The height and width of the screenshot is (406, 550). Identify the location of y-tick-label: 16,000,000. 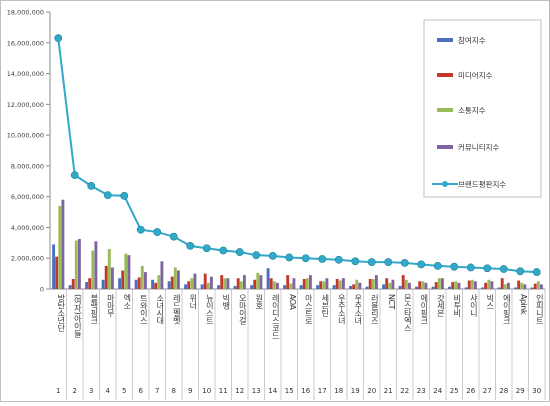
(25, 43).